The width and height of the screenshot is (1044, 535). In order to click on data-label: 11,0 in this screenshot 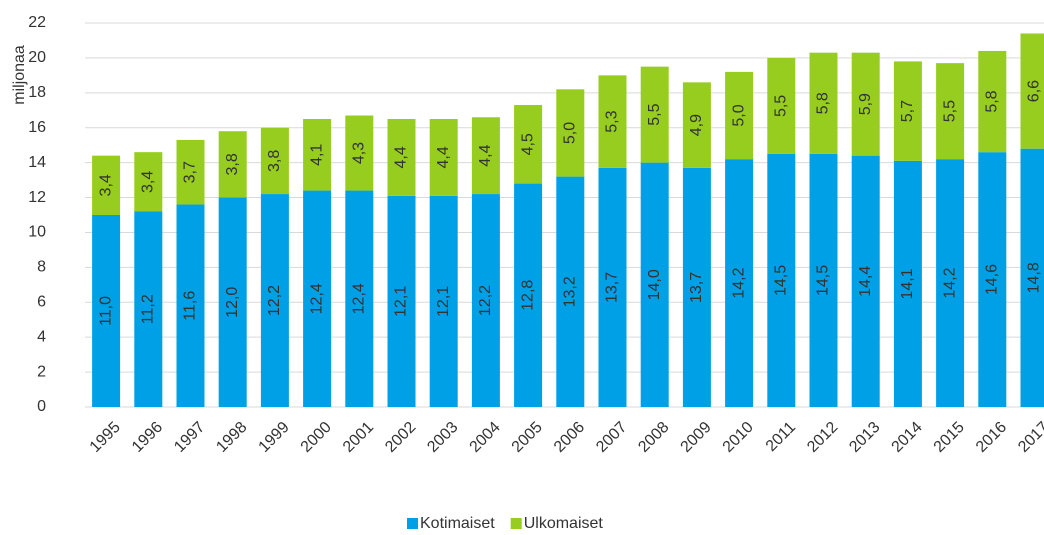, I will do `click(105, 311)`.